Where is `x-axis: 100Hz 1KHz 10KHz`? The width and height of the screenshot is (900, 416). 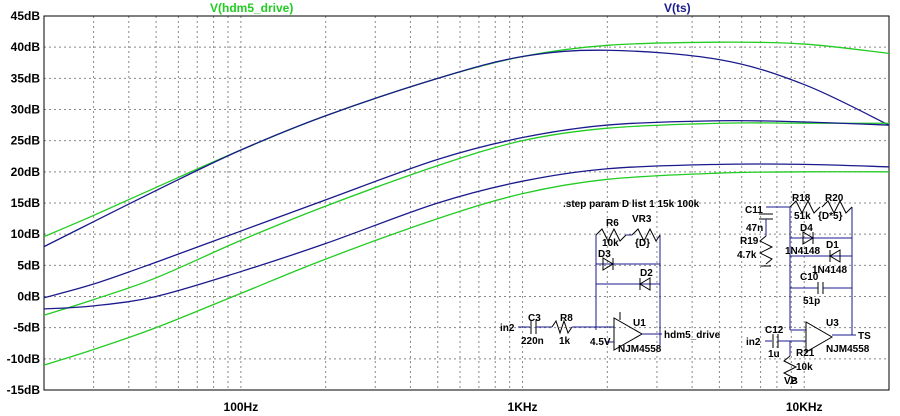 x-axis: 100Hz 1KHz 10KHz is located at coordinates (523, 407).